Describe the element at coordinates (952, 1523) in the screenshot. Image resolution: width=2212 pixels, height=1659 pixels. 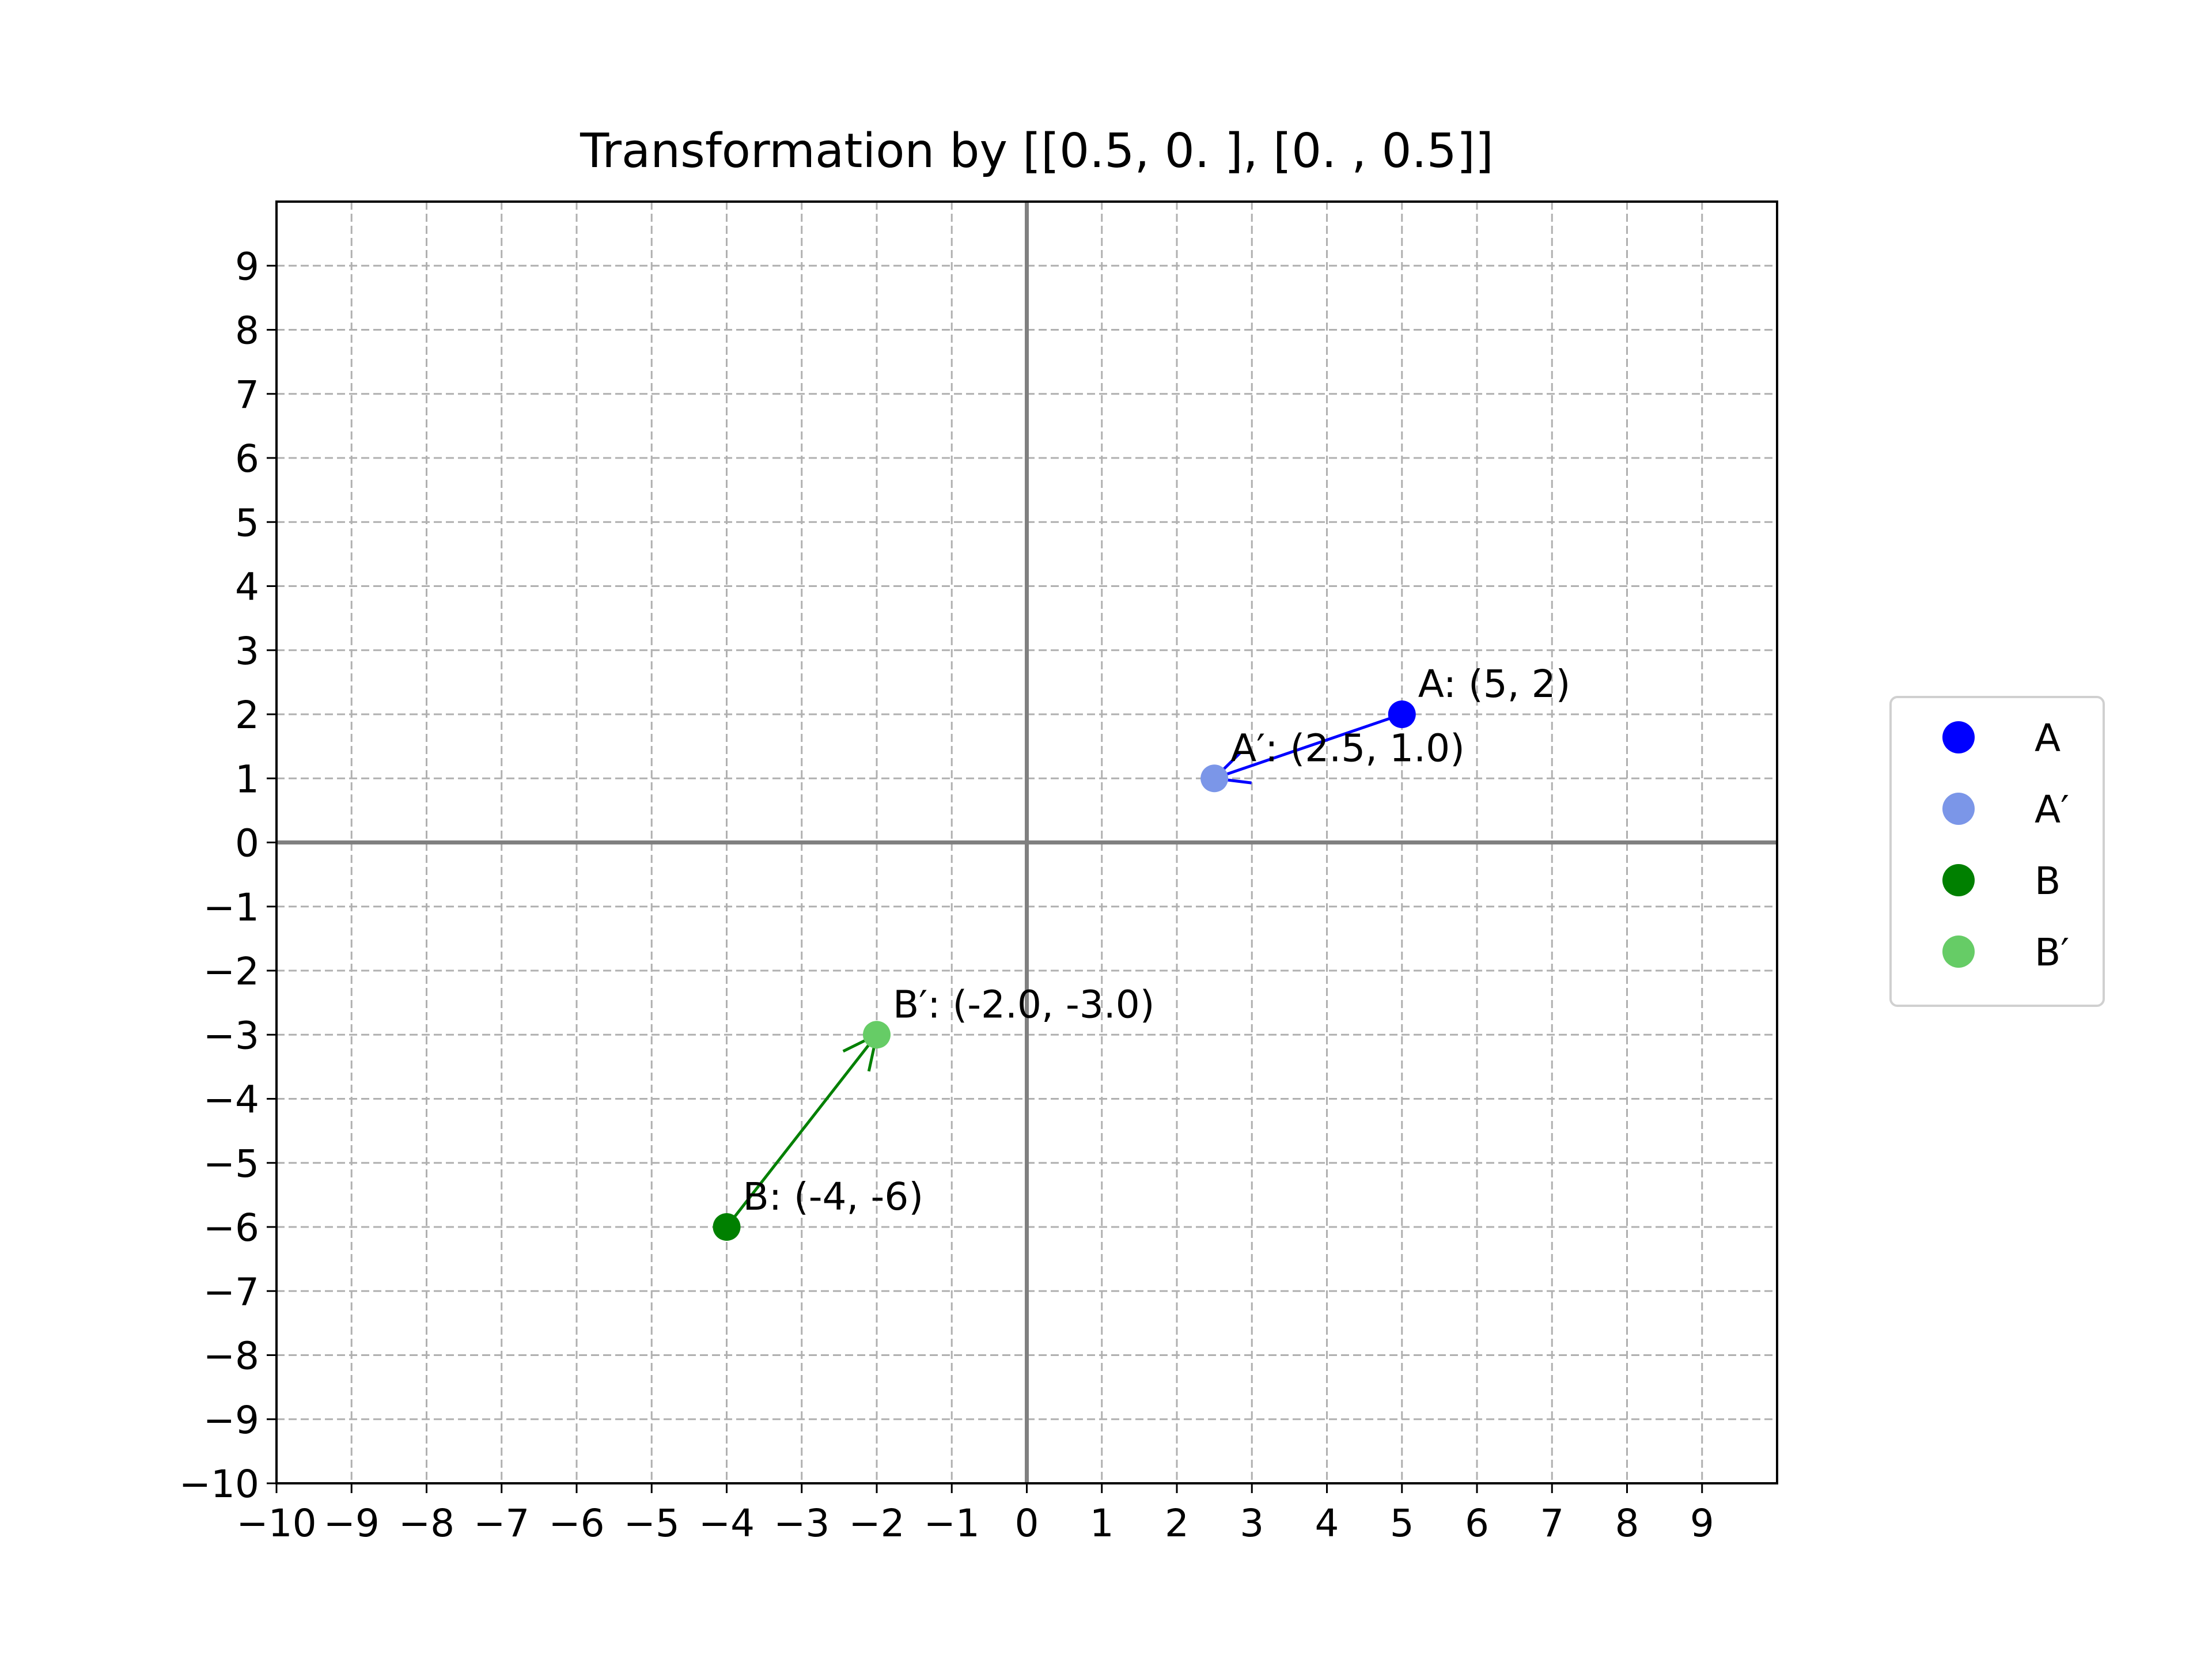
I see `x-tick-label: −1` at that location.